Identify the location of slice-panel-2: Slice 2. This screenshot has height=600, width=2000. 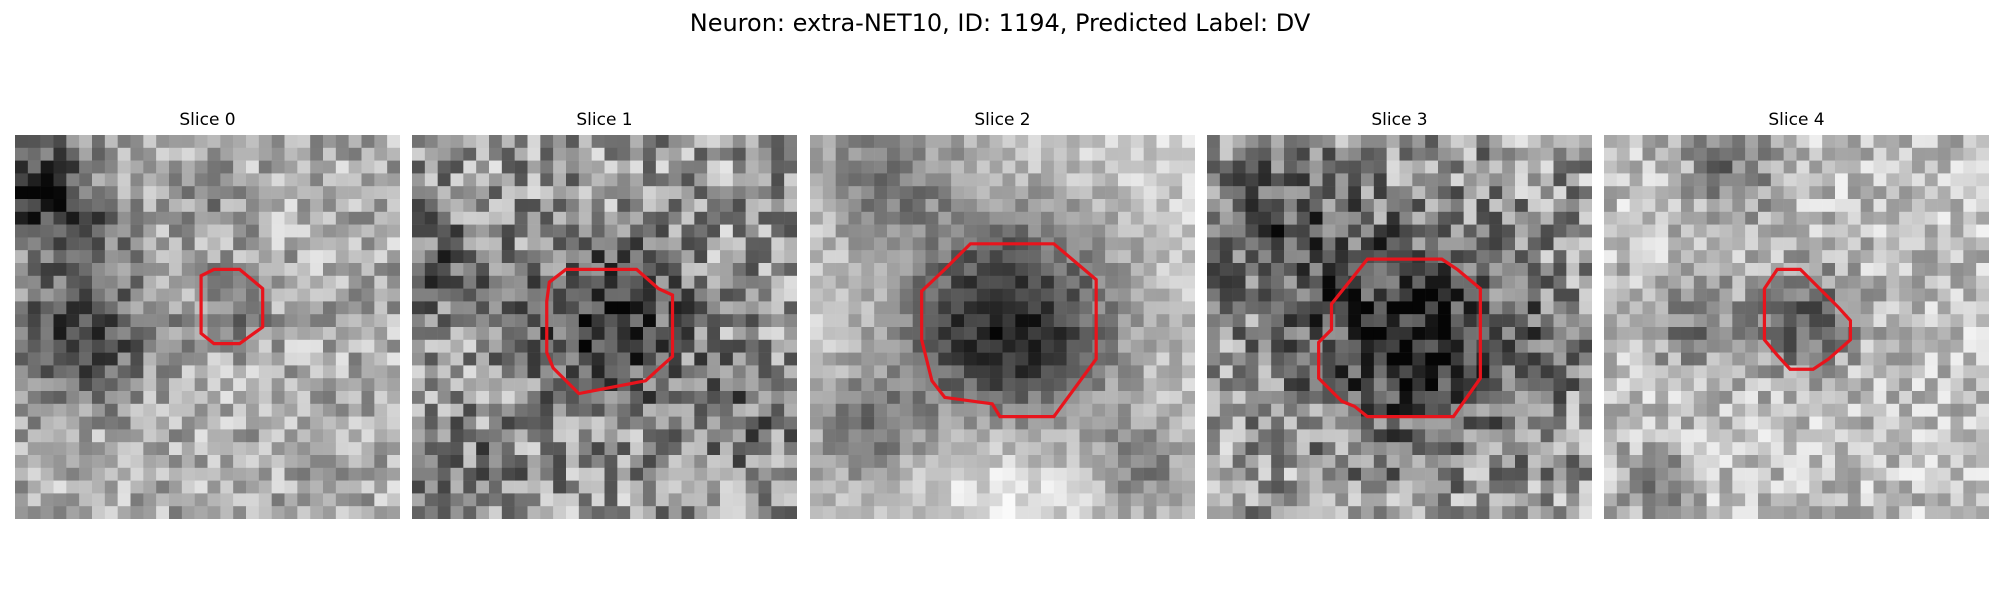
(1002, 313).